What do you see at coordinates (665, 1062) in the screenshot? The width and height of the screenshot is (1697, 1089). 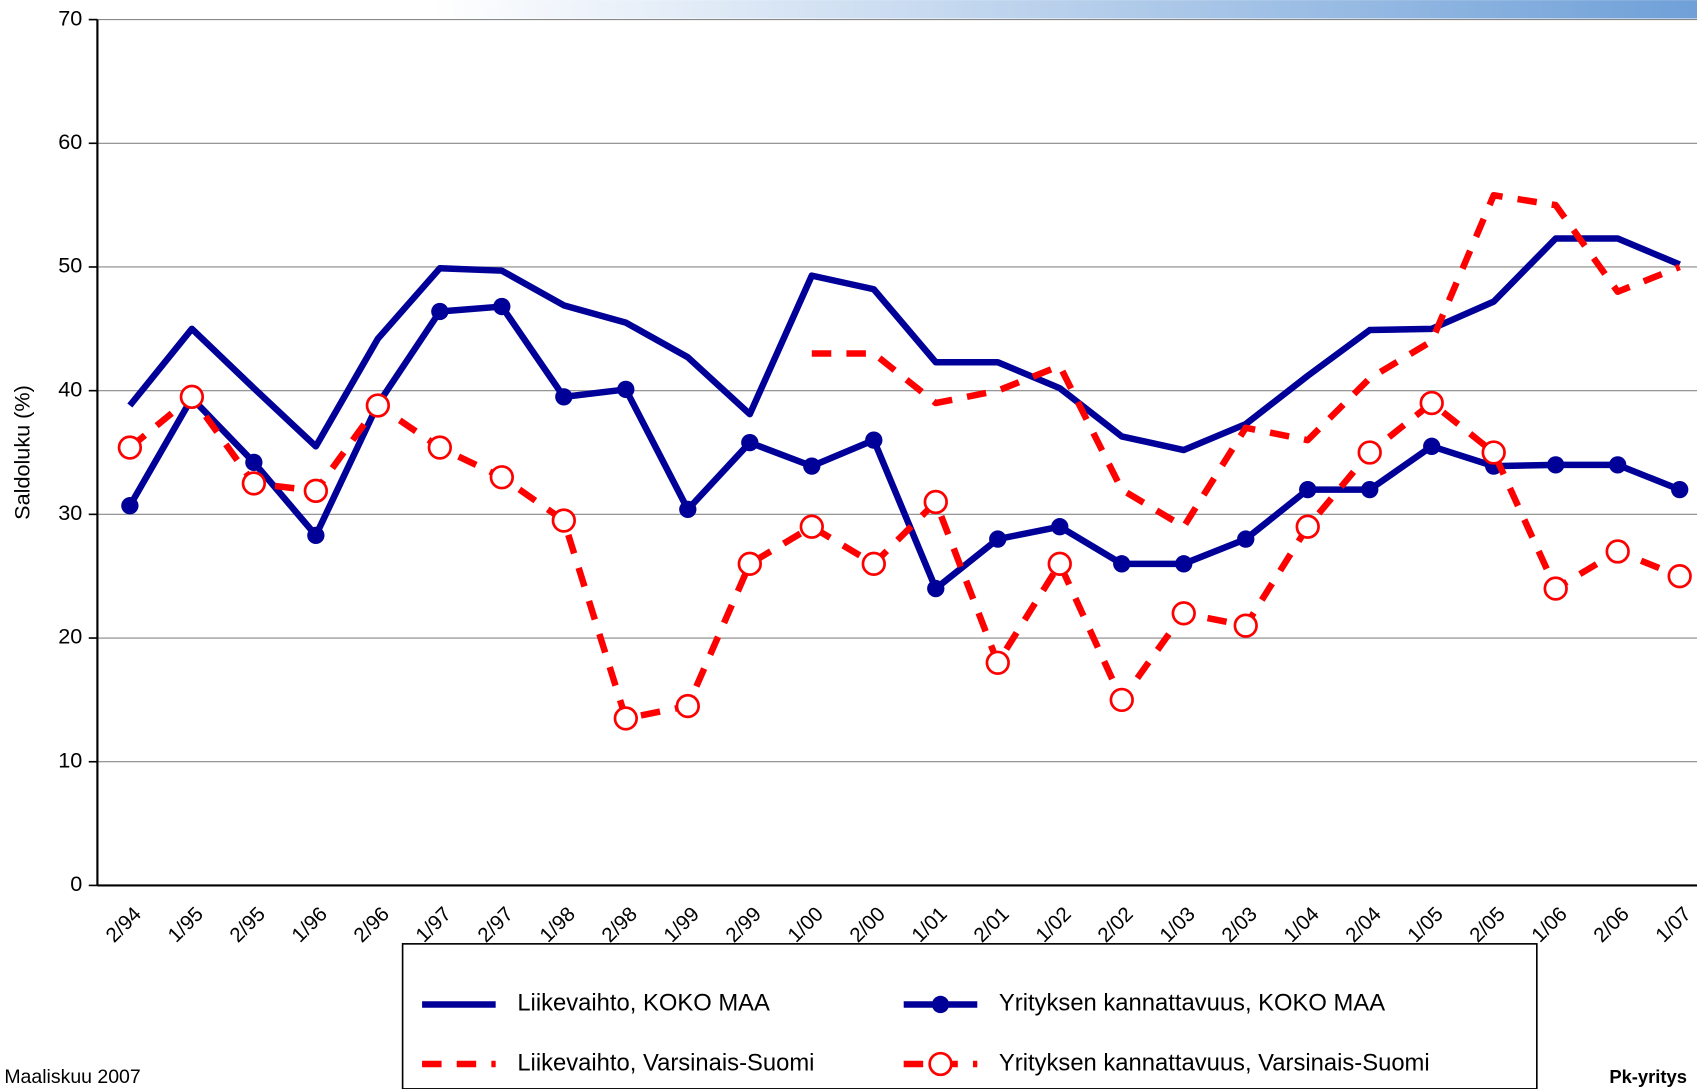 I see `legend-label: Liikevaihto, Varsinais-Suomi` at bounding box center [665, 1062].